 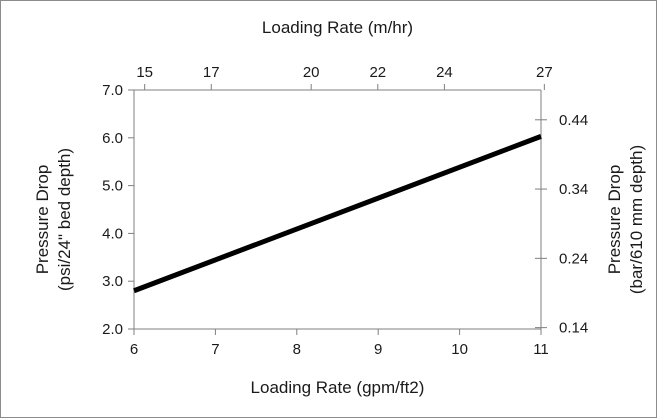 I want to click on x2-axis-title: Loading Rate (m/hr), so click(x=337, y=27).